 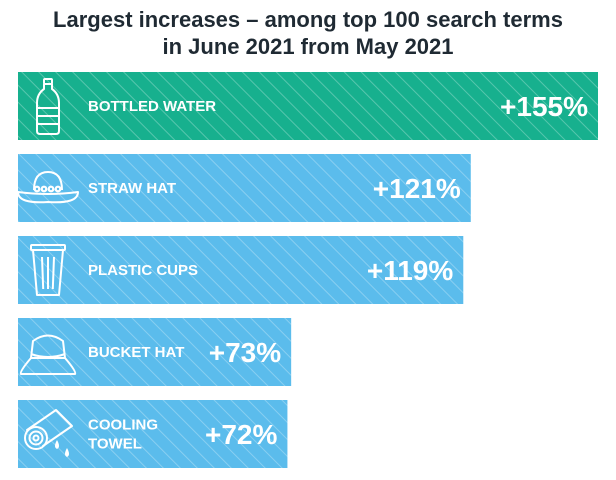 I want to click on towel-icon, so click(x=48, y=433).